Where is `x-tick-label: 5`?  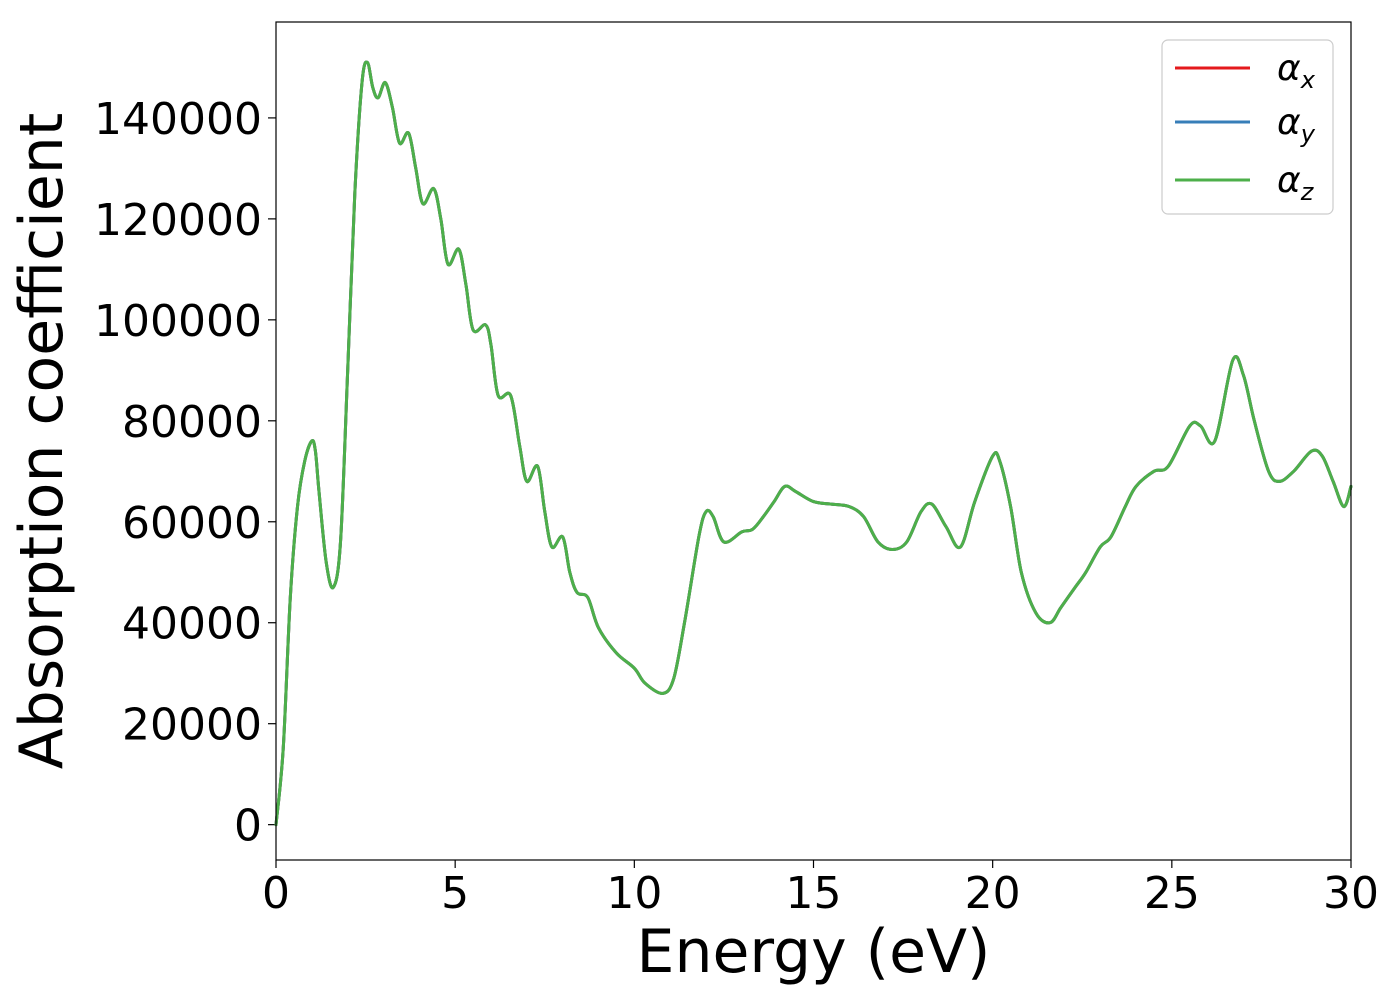
x-tick-label: 5 is located at coordinates (455, 893).